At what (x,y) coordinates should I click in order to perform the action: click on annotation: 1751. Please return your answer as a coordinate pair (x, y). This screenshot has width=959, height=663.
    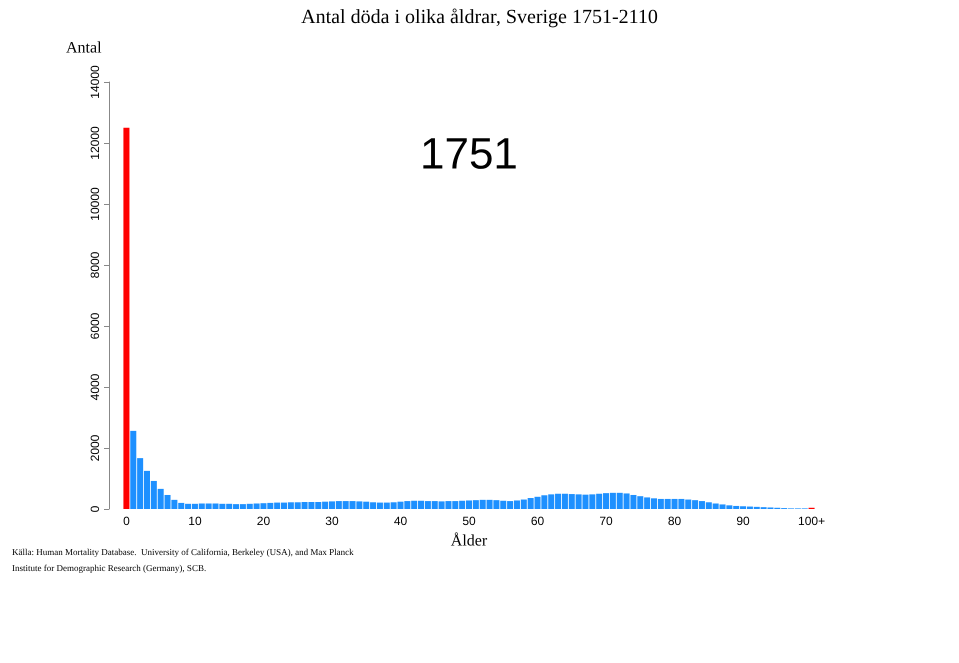
    Looking at the image, I should click on (469, 154).